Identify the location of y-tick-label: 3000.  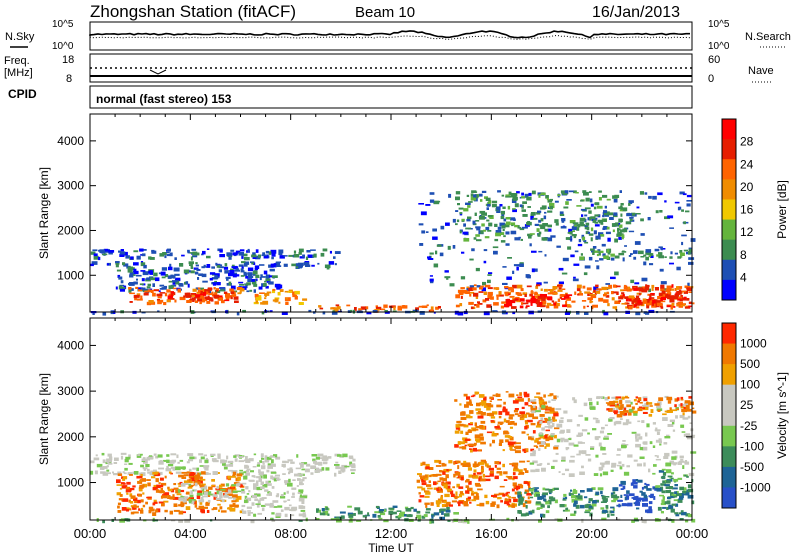
(70, 391).